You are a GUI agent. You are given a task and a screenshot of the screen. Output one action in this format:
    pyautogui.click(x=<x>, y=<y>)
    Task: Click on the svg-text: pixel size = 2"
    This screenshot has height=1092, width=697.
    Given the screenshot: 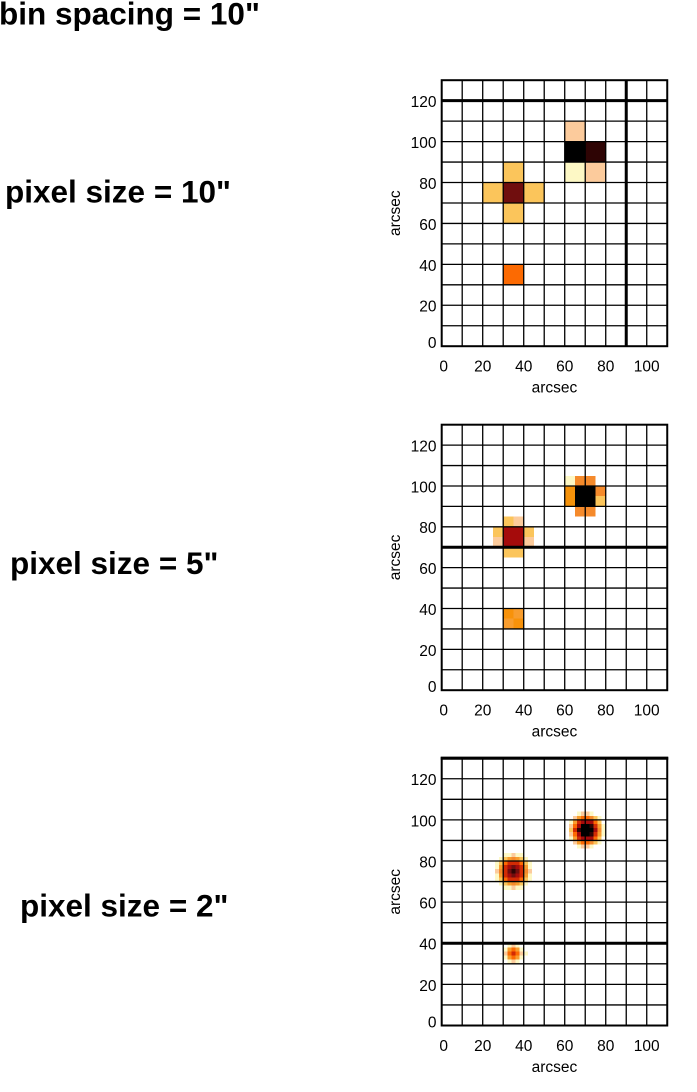 What is the action you would take?
    pyautogui.click(x=124, y=906)
    